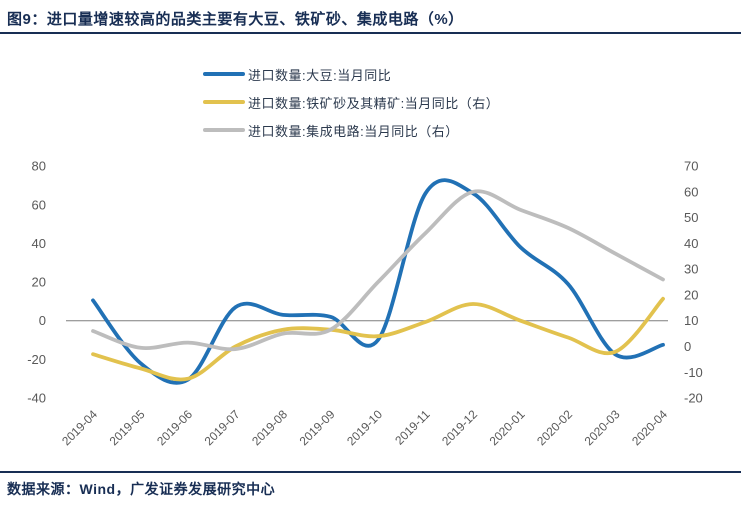 The height and width of the screenshot is (507, 741). What do you see at coordinates (235, 19) in the screenshot?
I see `figure-title: 图9：进口量增速较高的品类主要有大豆、铁矿砂、集成电路（%）` at bounding box center [235, 19].